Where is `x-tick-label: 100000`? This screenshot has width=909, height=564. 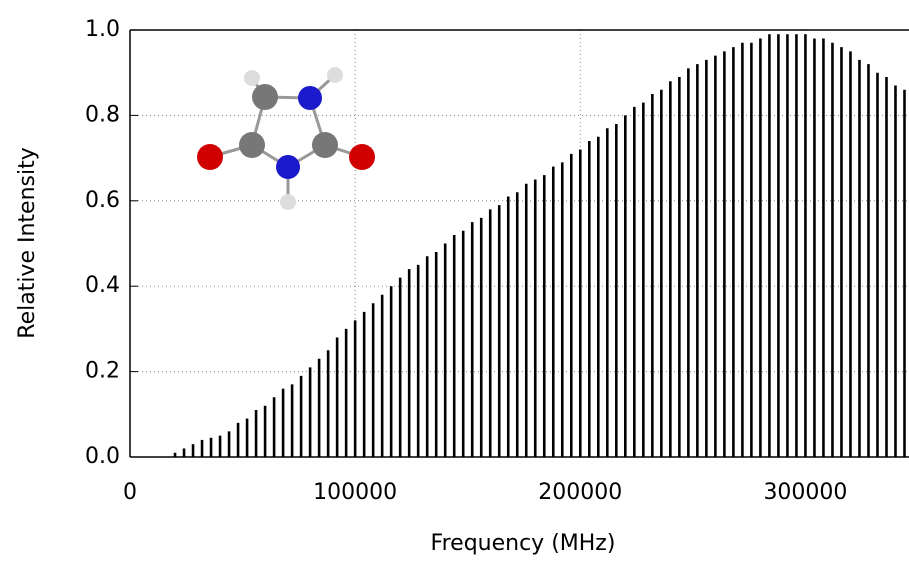
x-tick-label: 100000 is located at coordinates (355, 492).